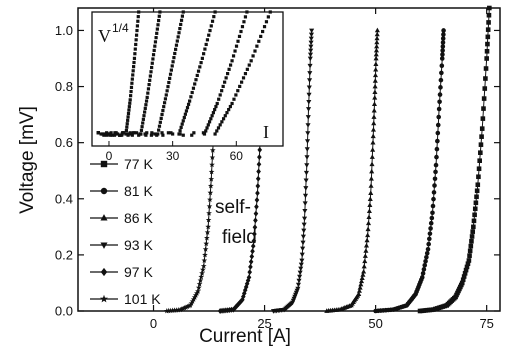  I want to click on y-tick-label: 1.0, so click(64, 30).